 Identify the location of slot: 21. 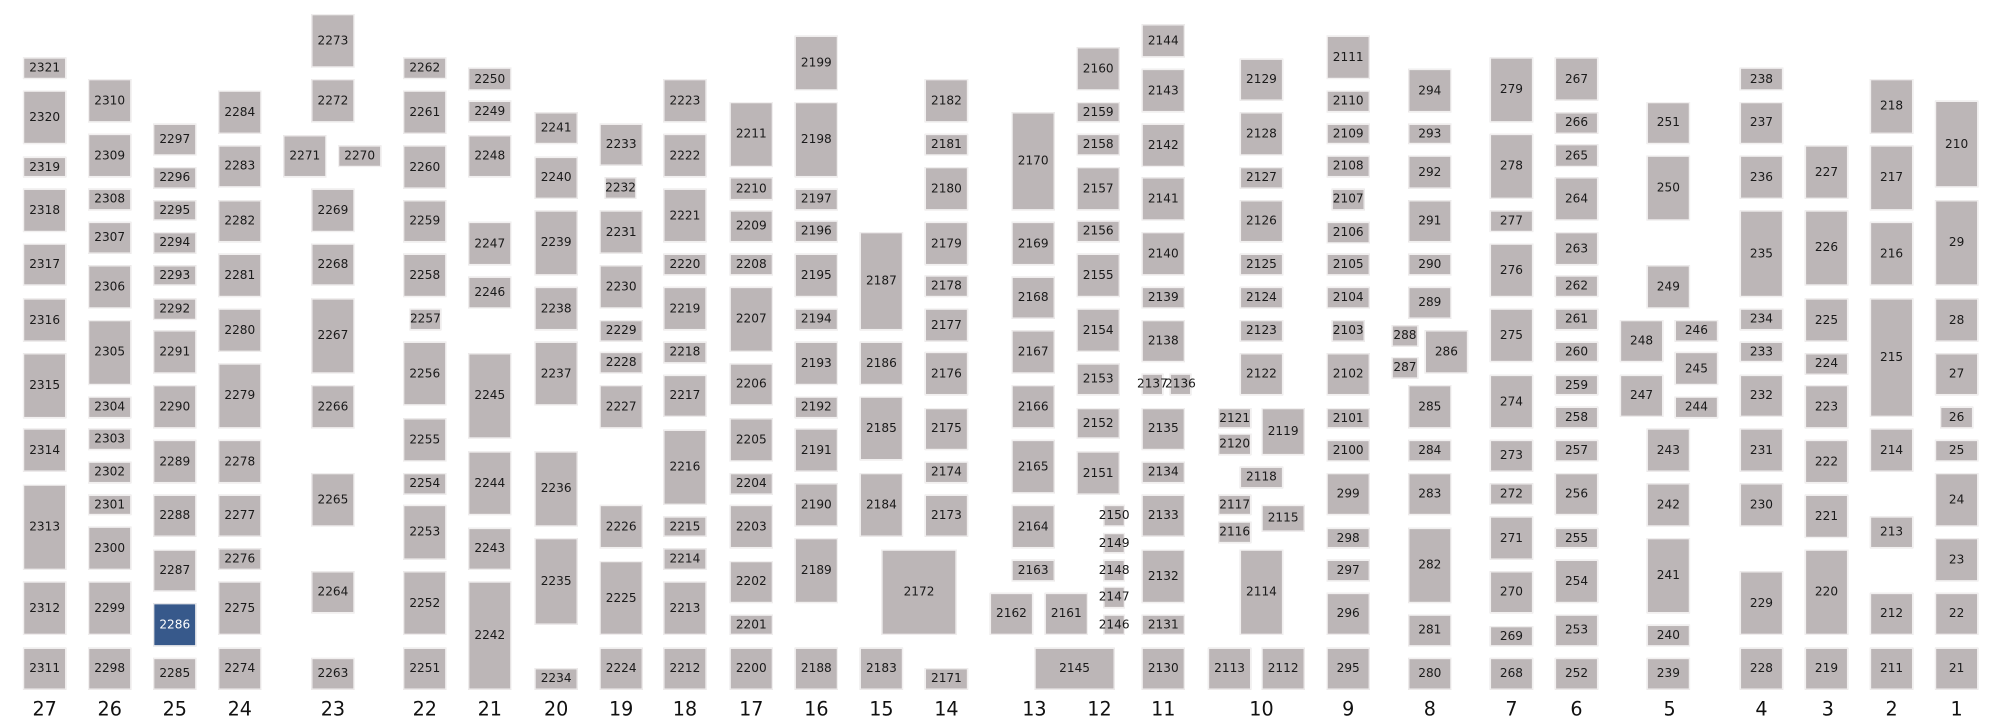
(1956, 668).